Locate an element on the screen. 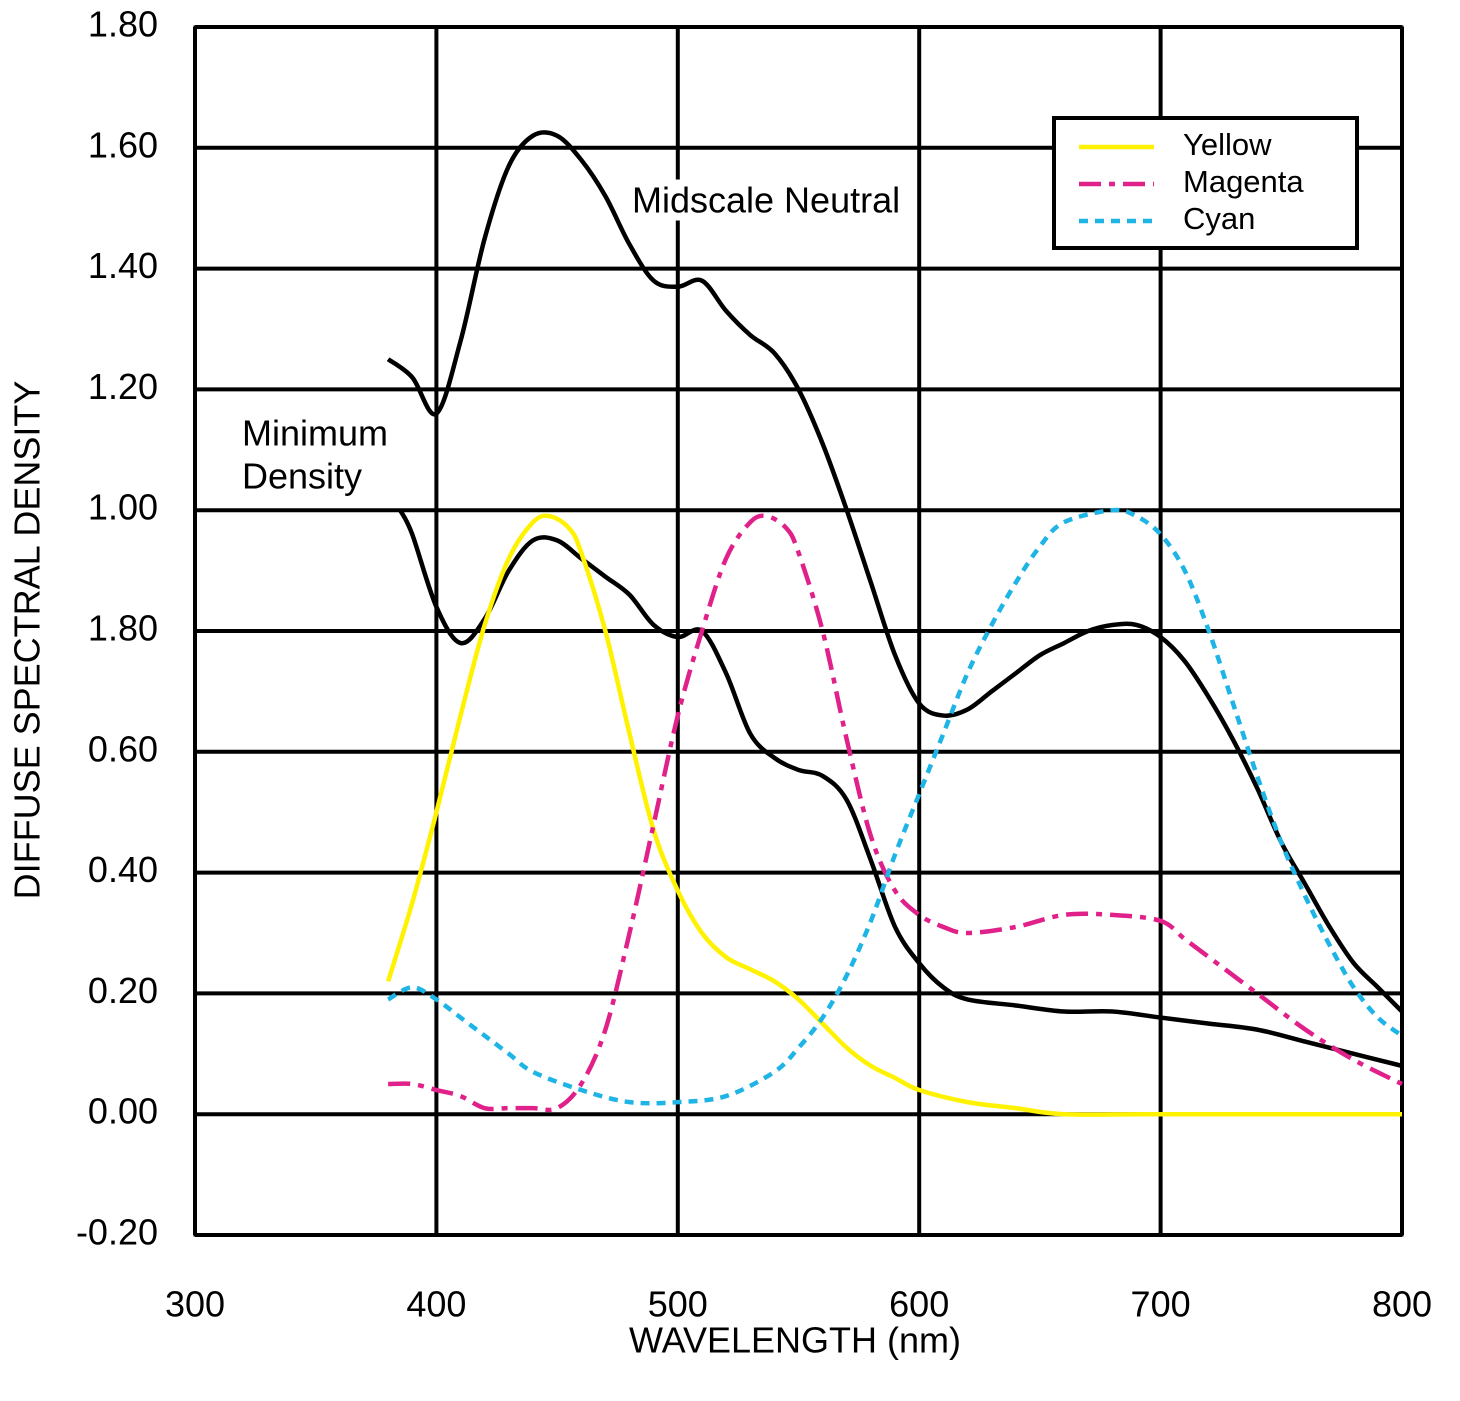 The width and height of the screenshot is (1460, 1401). y-axis-label: DIFFUSE SPECTRAL DENSITY is located at coordinates (27, 640).